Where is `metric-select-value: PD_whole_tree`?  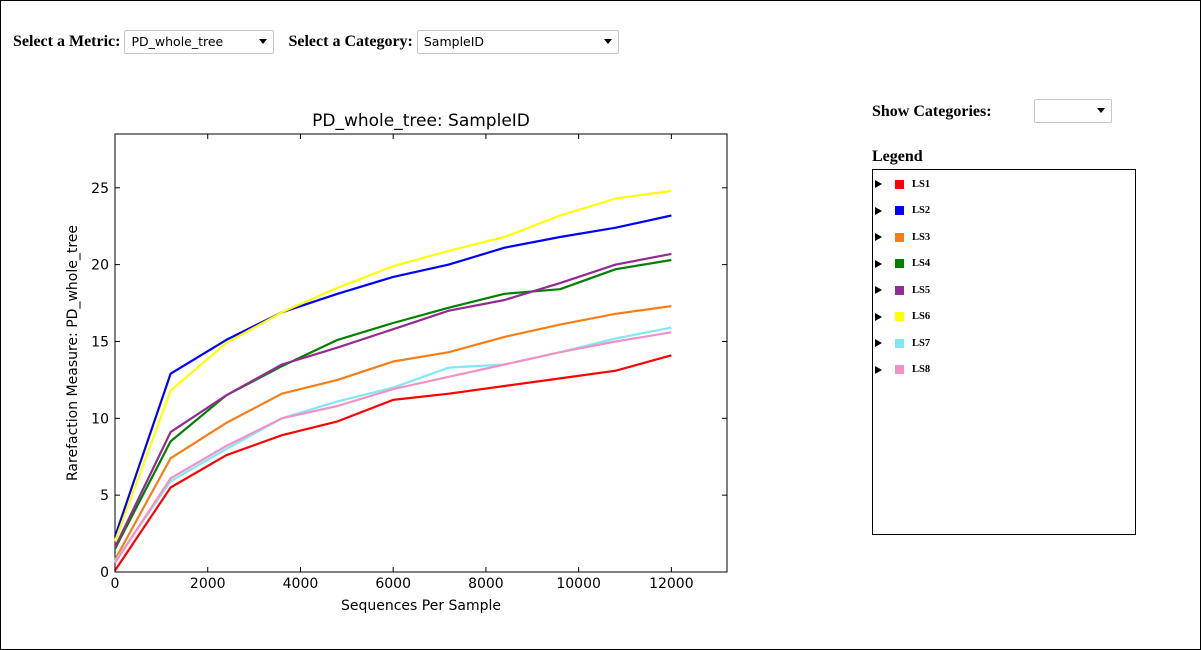 metric-select-value: PD_whole_tree is located at coordinates (177, 41).